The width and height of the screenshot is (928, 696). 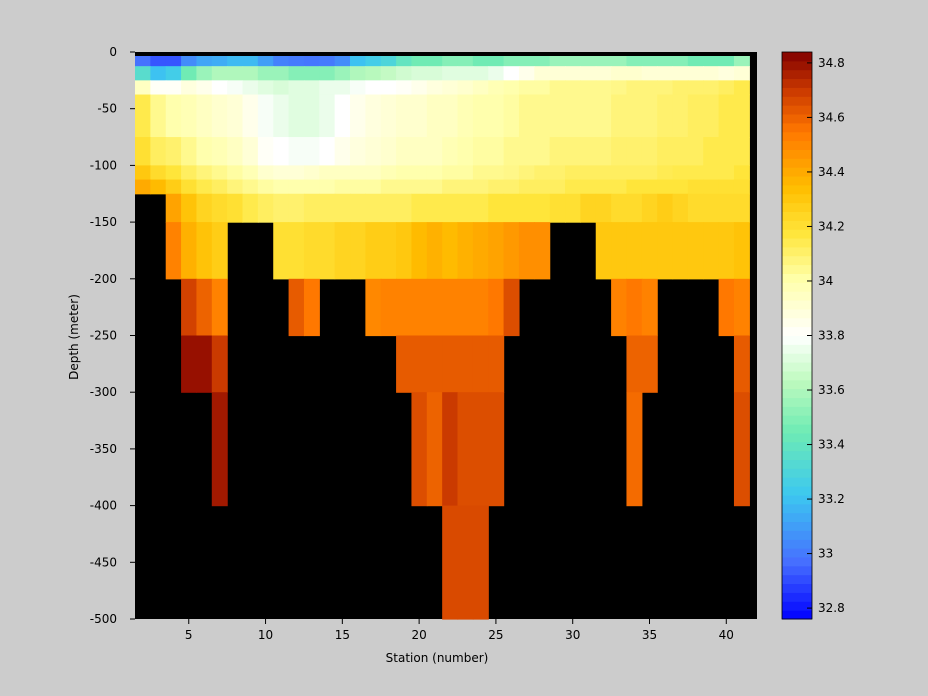 What do you see at coordinates (265, 635) in the screenshot?
I see `x-tick-label: 10` at bounding box center [265, 635].